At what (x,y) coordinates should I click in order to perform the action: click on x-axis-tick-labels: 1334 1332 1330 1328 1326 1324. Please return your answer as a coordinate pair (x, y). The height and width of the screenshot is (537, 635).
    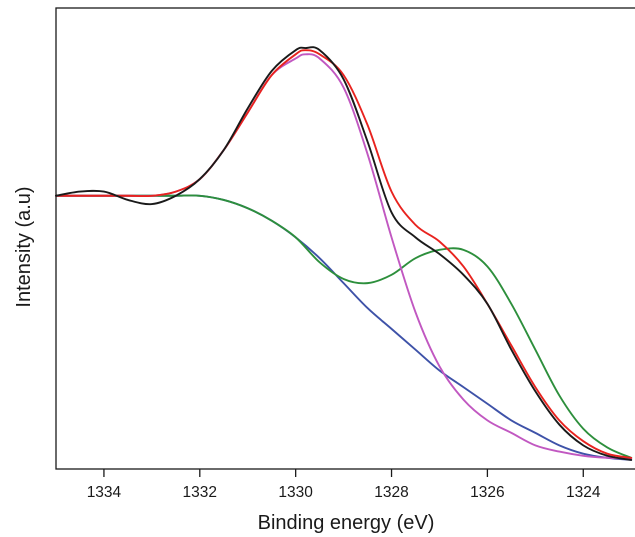
    Looking at the image, I should click on (344, 492).